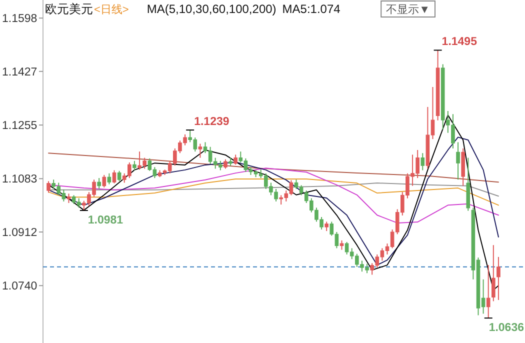  What do you see at coordinates (111, 9) in the screenshot?
I see `chart-subtitle: <日线>` at bounding box center [111, 9].